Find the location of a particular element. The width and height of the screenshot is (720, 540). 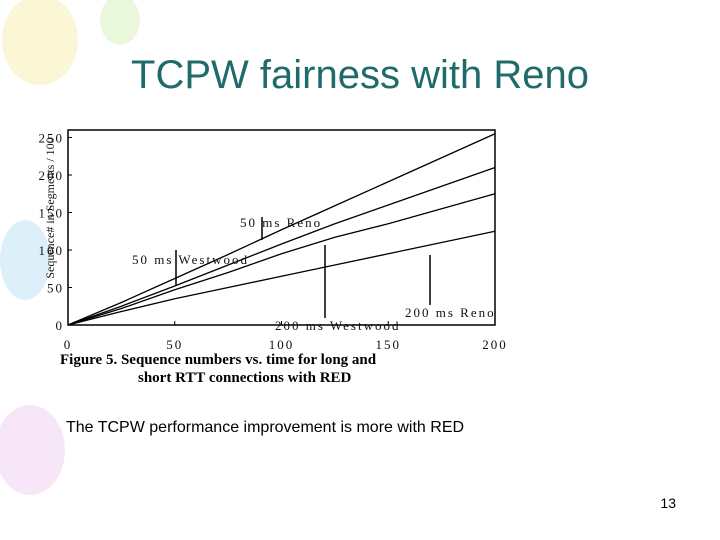

y-tick-label: 50 is located at coordinates (55, 288).